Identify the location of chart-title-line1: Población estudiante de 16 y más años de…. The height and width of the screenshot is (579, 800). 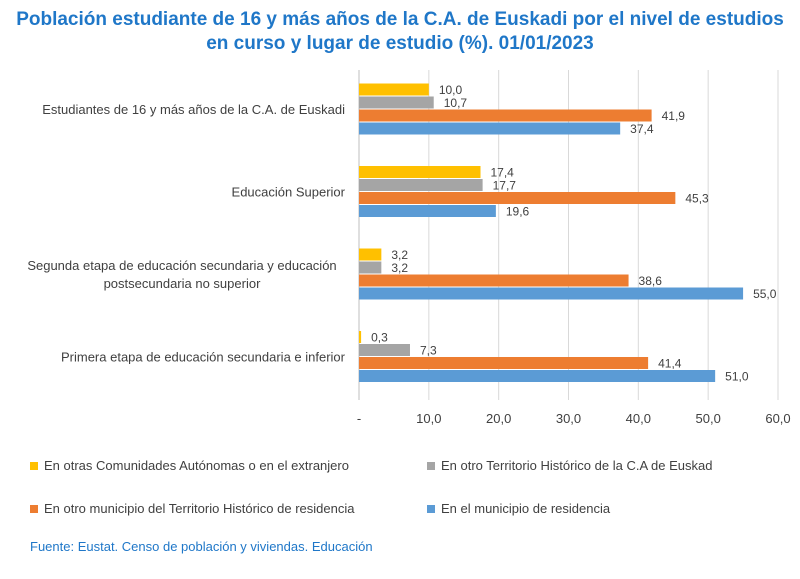
(400, 19).